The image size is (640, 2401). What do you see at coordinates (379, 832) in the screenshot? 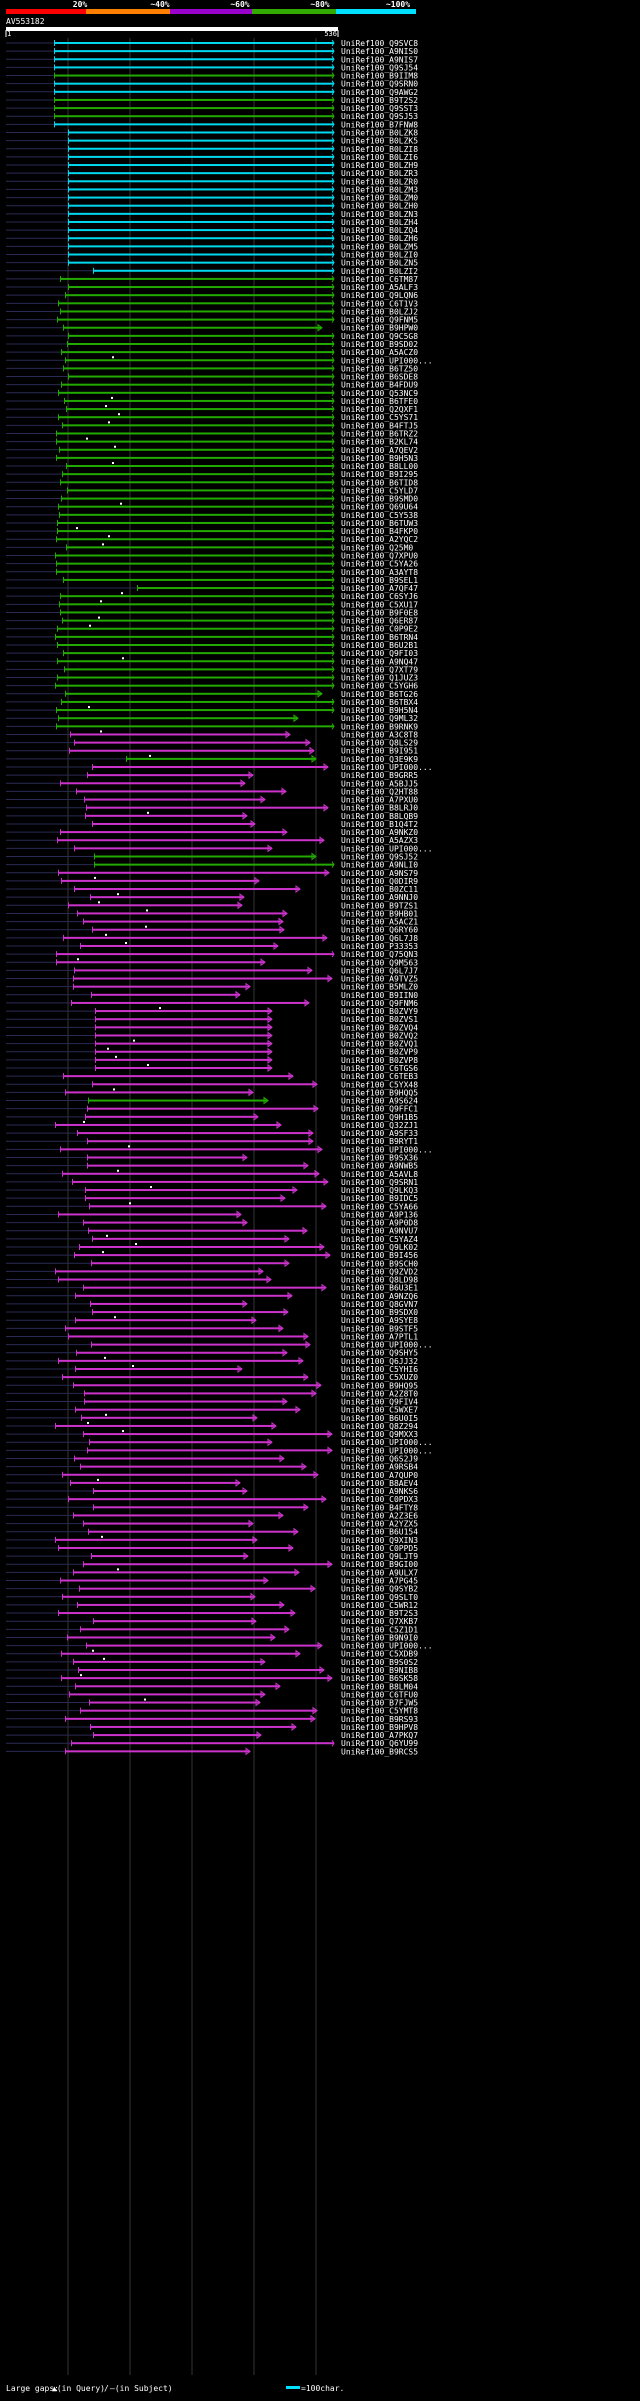
I see `hit-label: UniRef100_A9NKZ0` at bounding box center [379, 832].